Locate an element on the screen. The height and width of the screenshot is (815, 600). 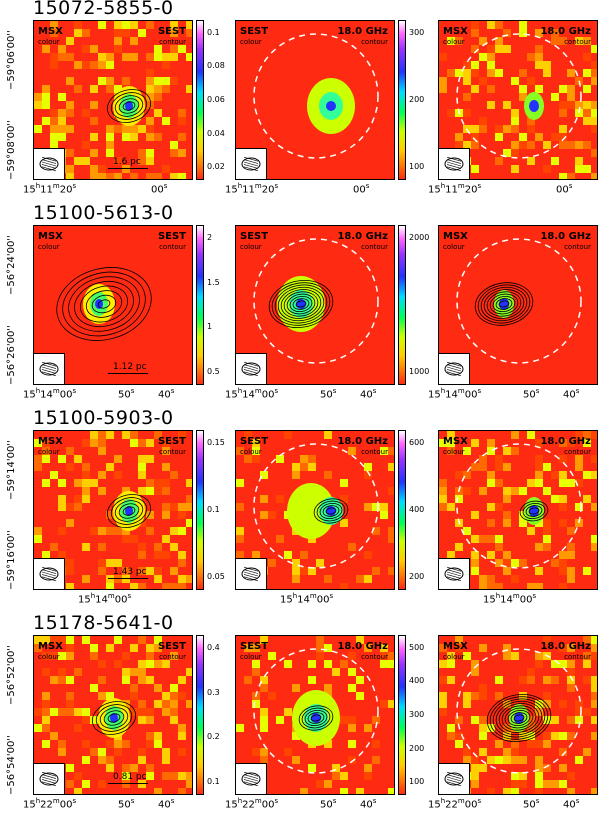
panel-right-label: 18.0 GHz is located at coordinates (565, 31).